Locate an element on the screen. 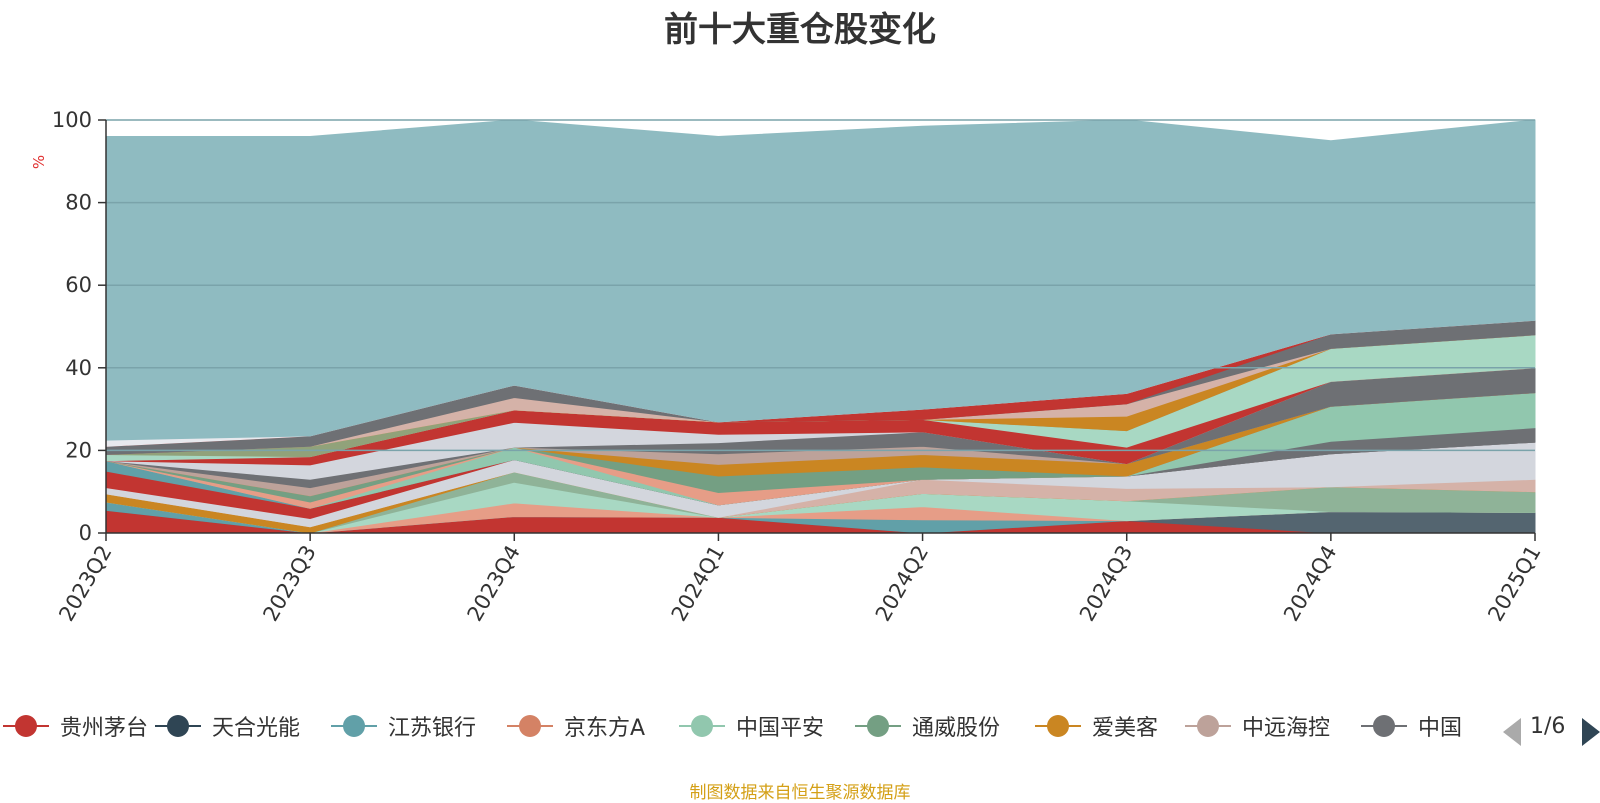 This screenshot has height=803, width=1600. legend-item-3: 京东方A is located at coordinates (574, 726).